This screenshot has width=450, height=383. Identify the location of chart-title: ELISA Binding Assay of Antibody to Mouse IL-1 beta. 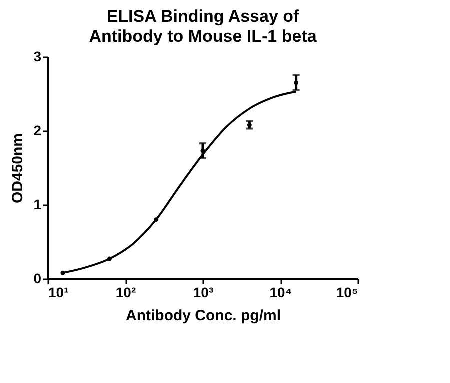
(203, 26).